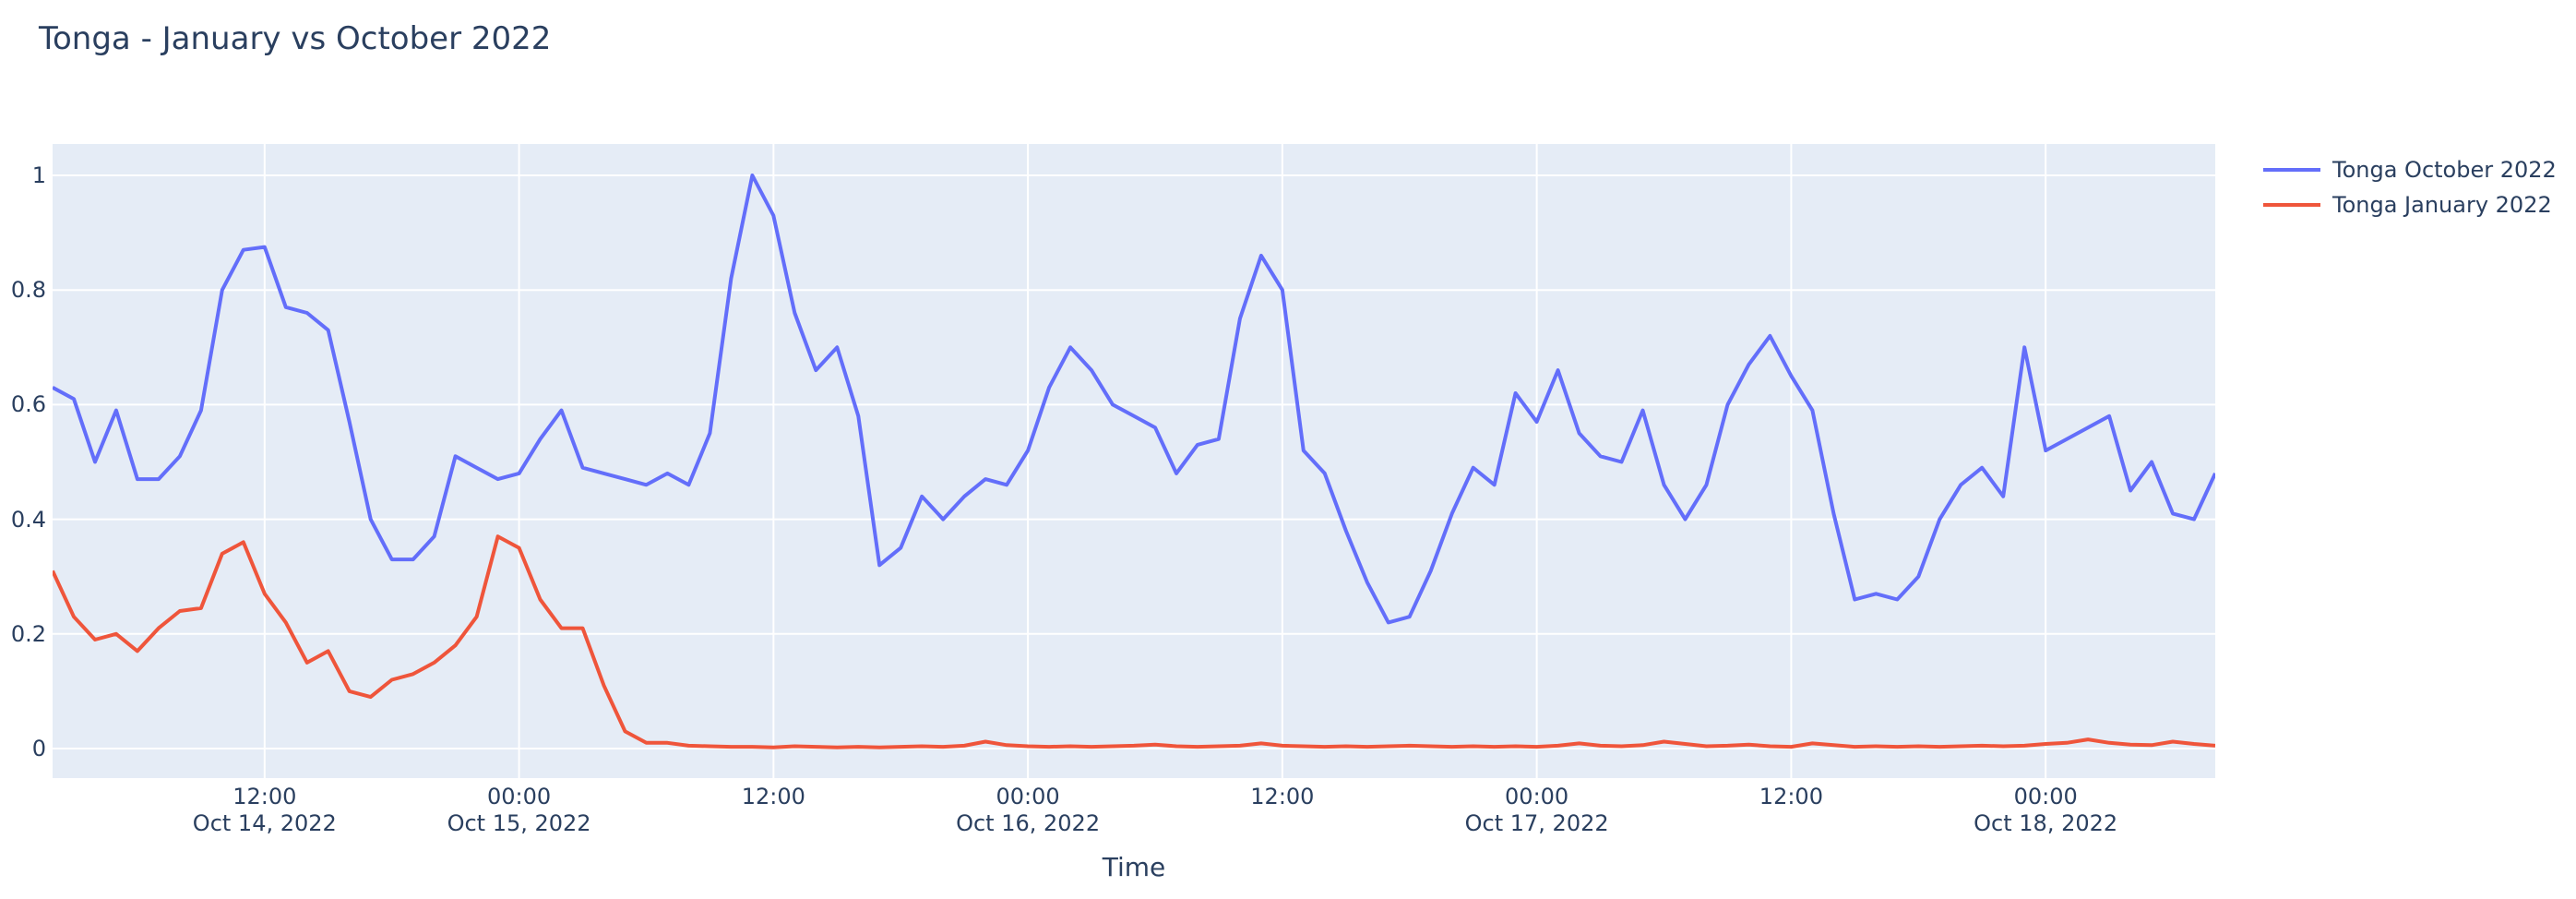  Describe the element at coordinates (2444, 170) in the screenshot. I see `legend-label: Tonga October 2022` at that location.